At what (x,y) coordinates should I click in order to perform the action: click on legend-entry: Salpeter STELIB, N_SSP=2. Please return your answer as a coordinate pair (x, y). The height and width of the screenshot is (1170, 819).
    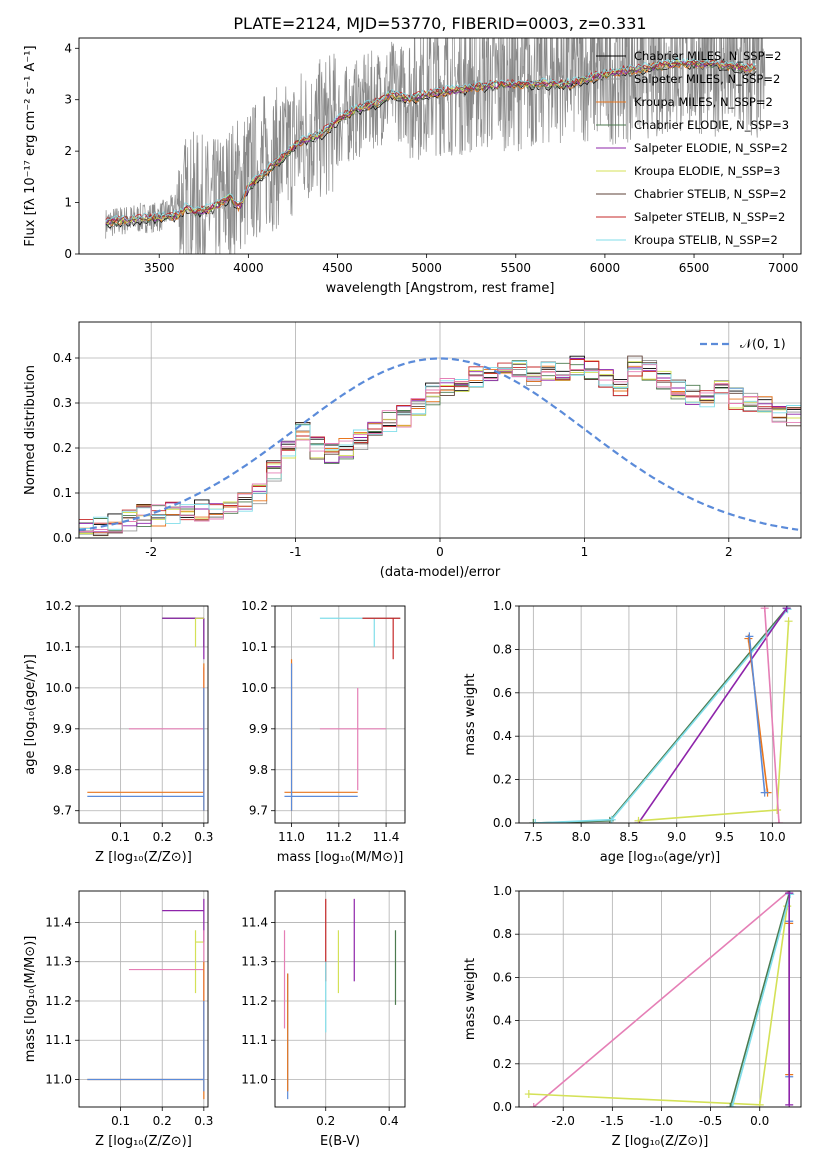
    Looking at the image, I should click on (709, 217).